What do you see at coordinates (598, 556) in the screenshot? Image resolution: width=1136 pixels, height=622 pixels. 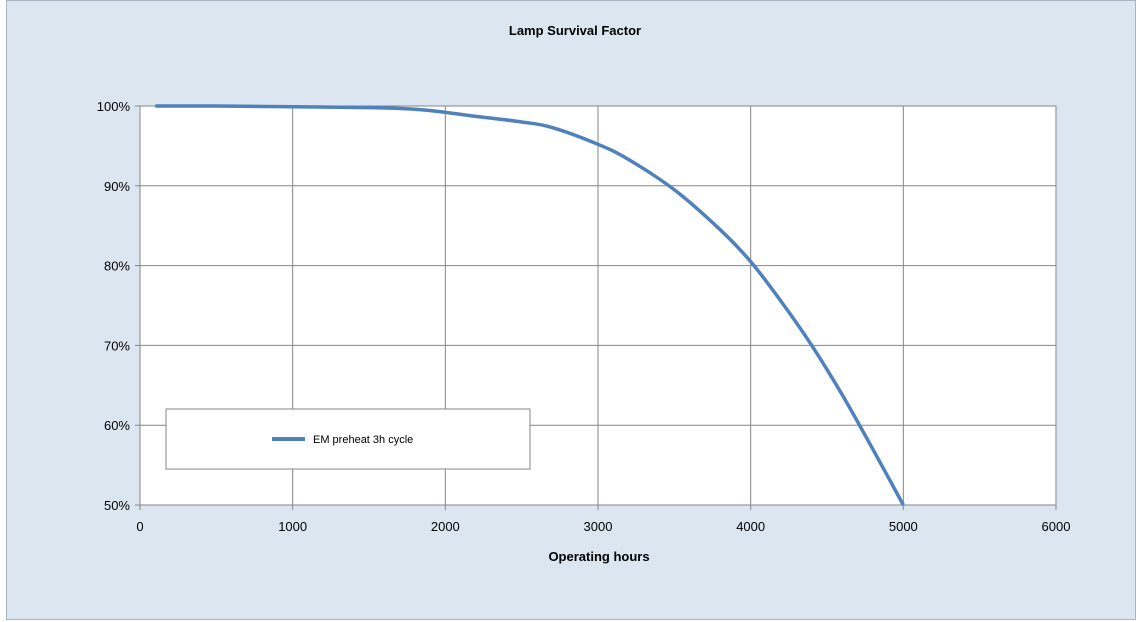 I see `x-axis-title: Operating hours` at bounding box center [598, 556].